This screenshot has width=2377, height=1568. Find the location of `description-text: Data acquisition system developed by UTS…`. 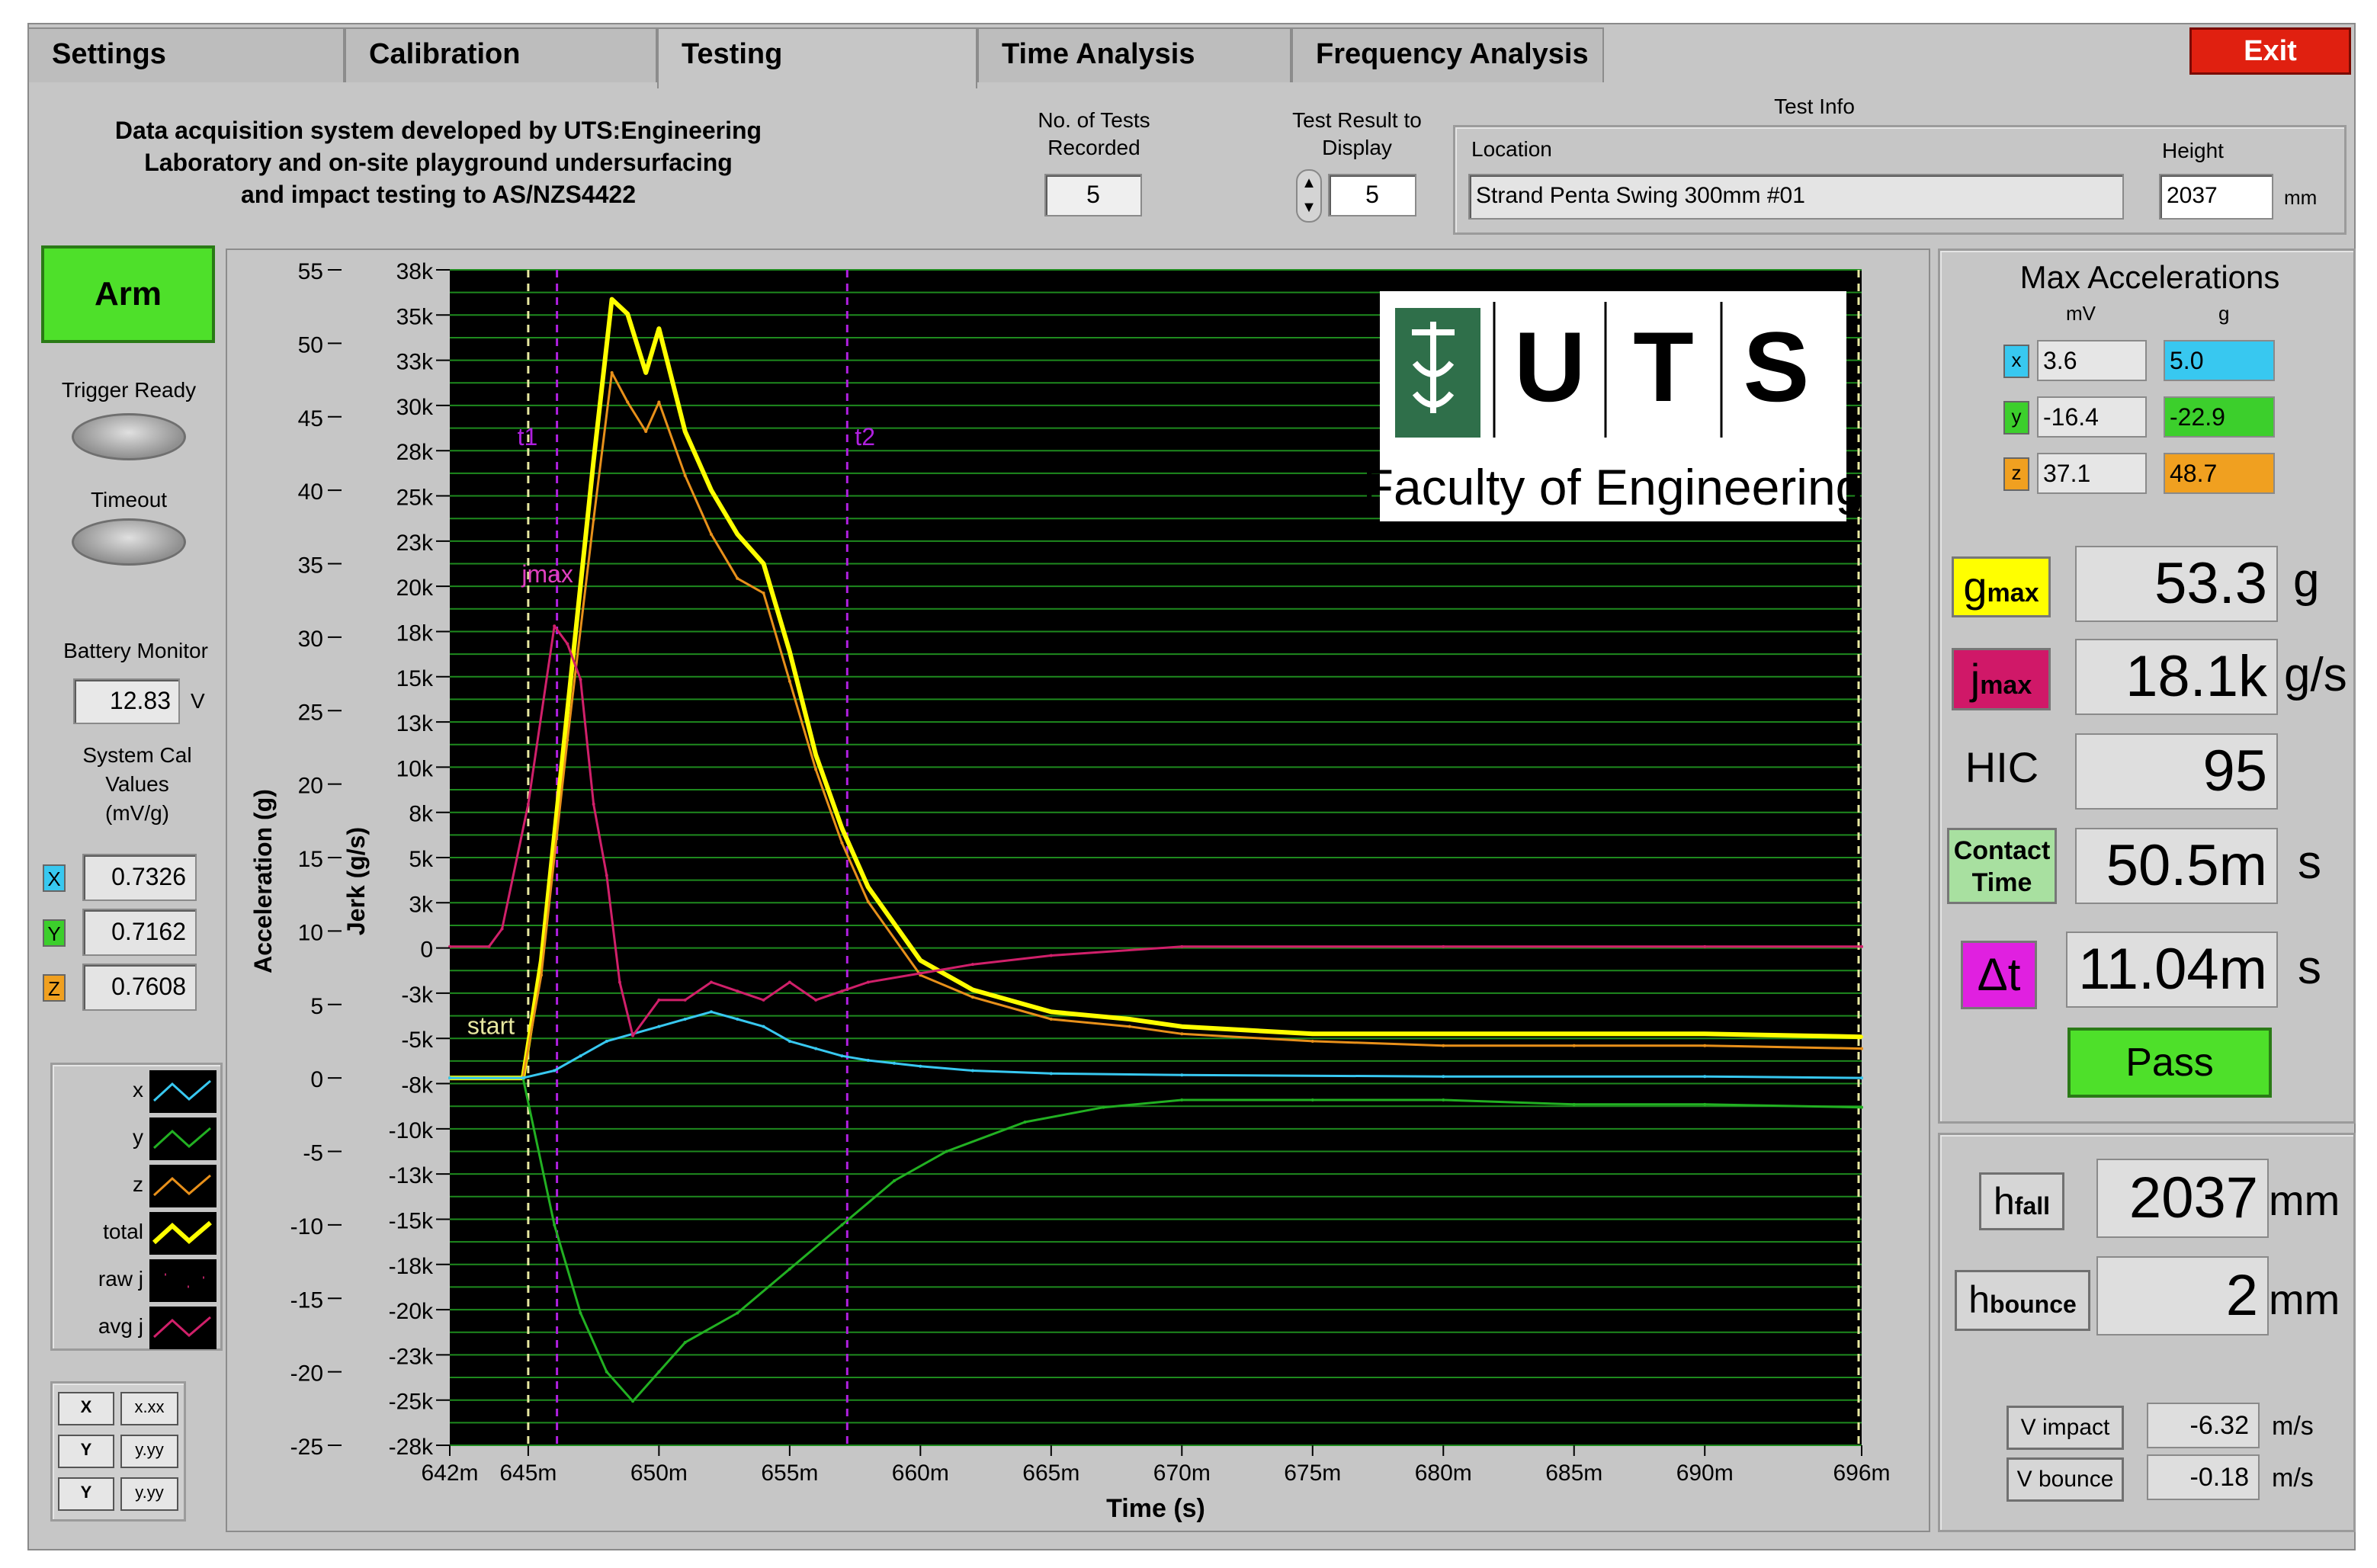

description-text: Data acquisition system developed by UTS… is located at coordinates (438, 162).